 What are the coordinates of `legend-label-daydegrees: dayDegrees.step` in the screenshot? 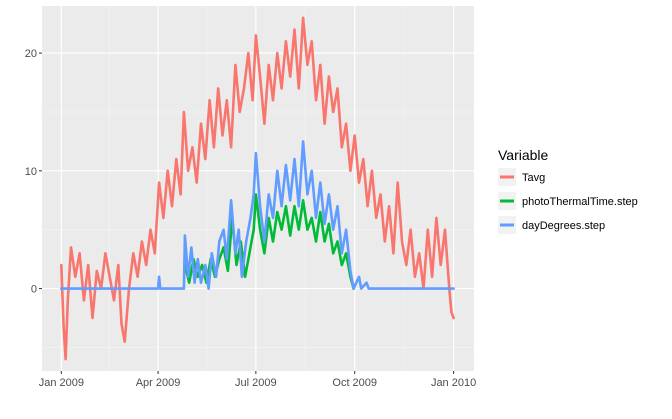 It's located at (563, 226).